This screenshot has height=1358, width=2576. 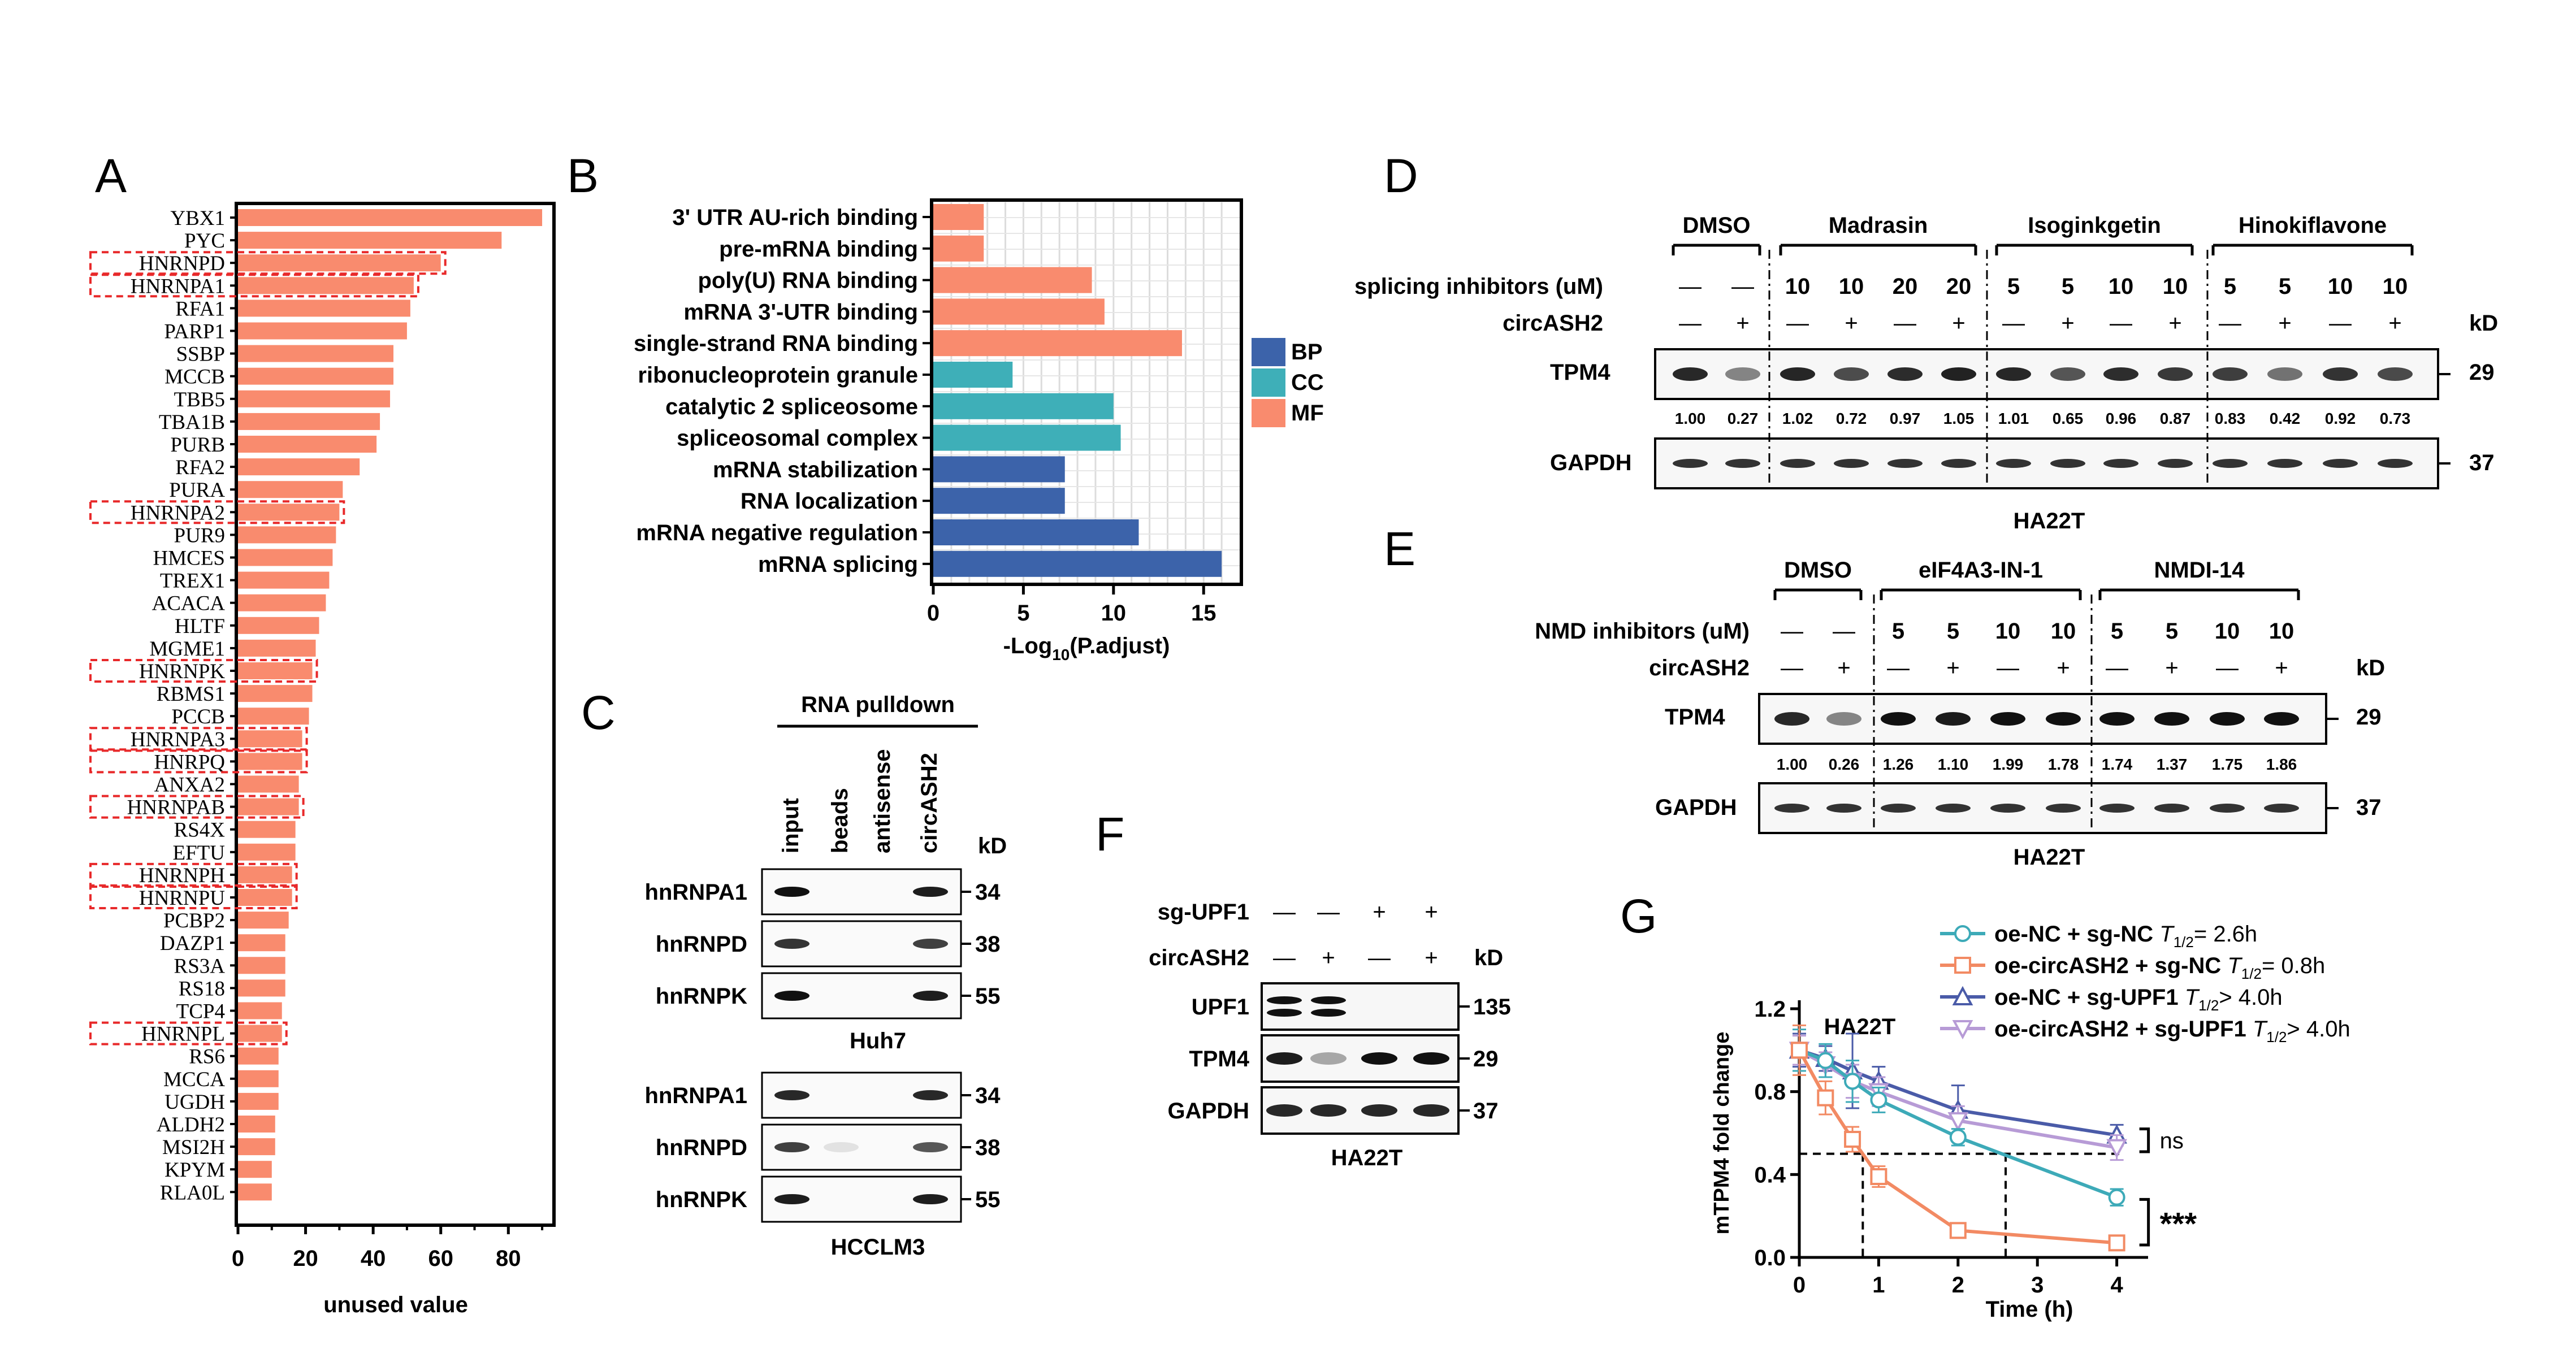 What do you see at coordinates (1951, 1147) in the screenshot?
I see `panel-g-axes: 0.0 0.4 0.8 1.2 0 1 2 3 4` at bounding box center [1951, 1147].